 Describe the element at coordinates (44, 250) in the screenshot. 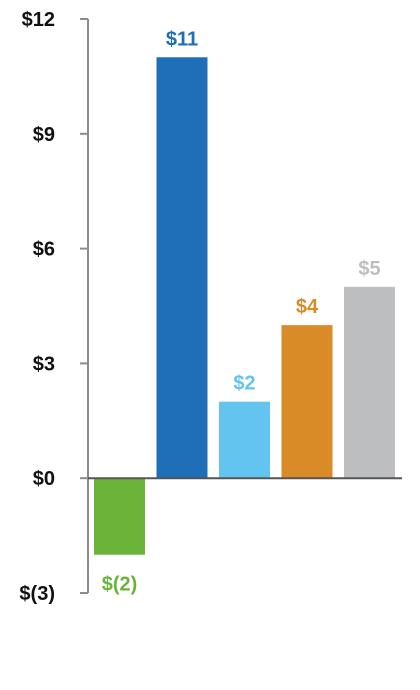

I see `y-tick-label: $6` at that location.